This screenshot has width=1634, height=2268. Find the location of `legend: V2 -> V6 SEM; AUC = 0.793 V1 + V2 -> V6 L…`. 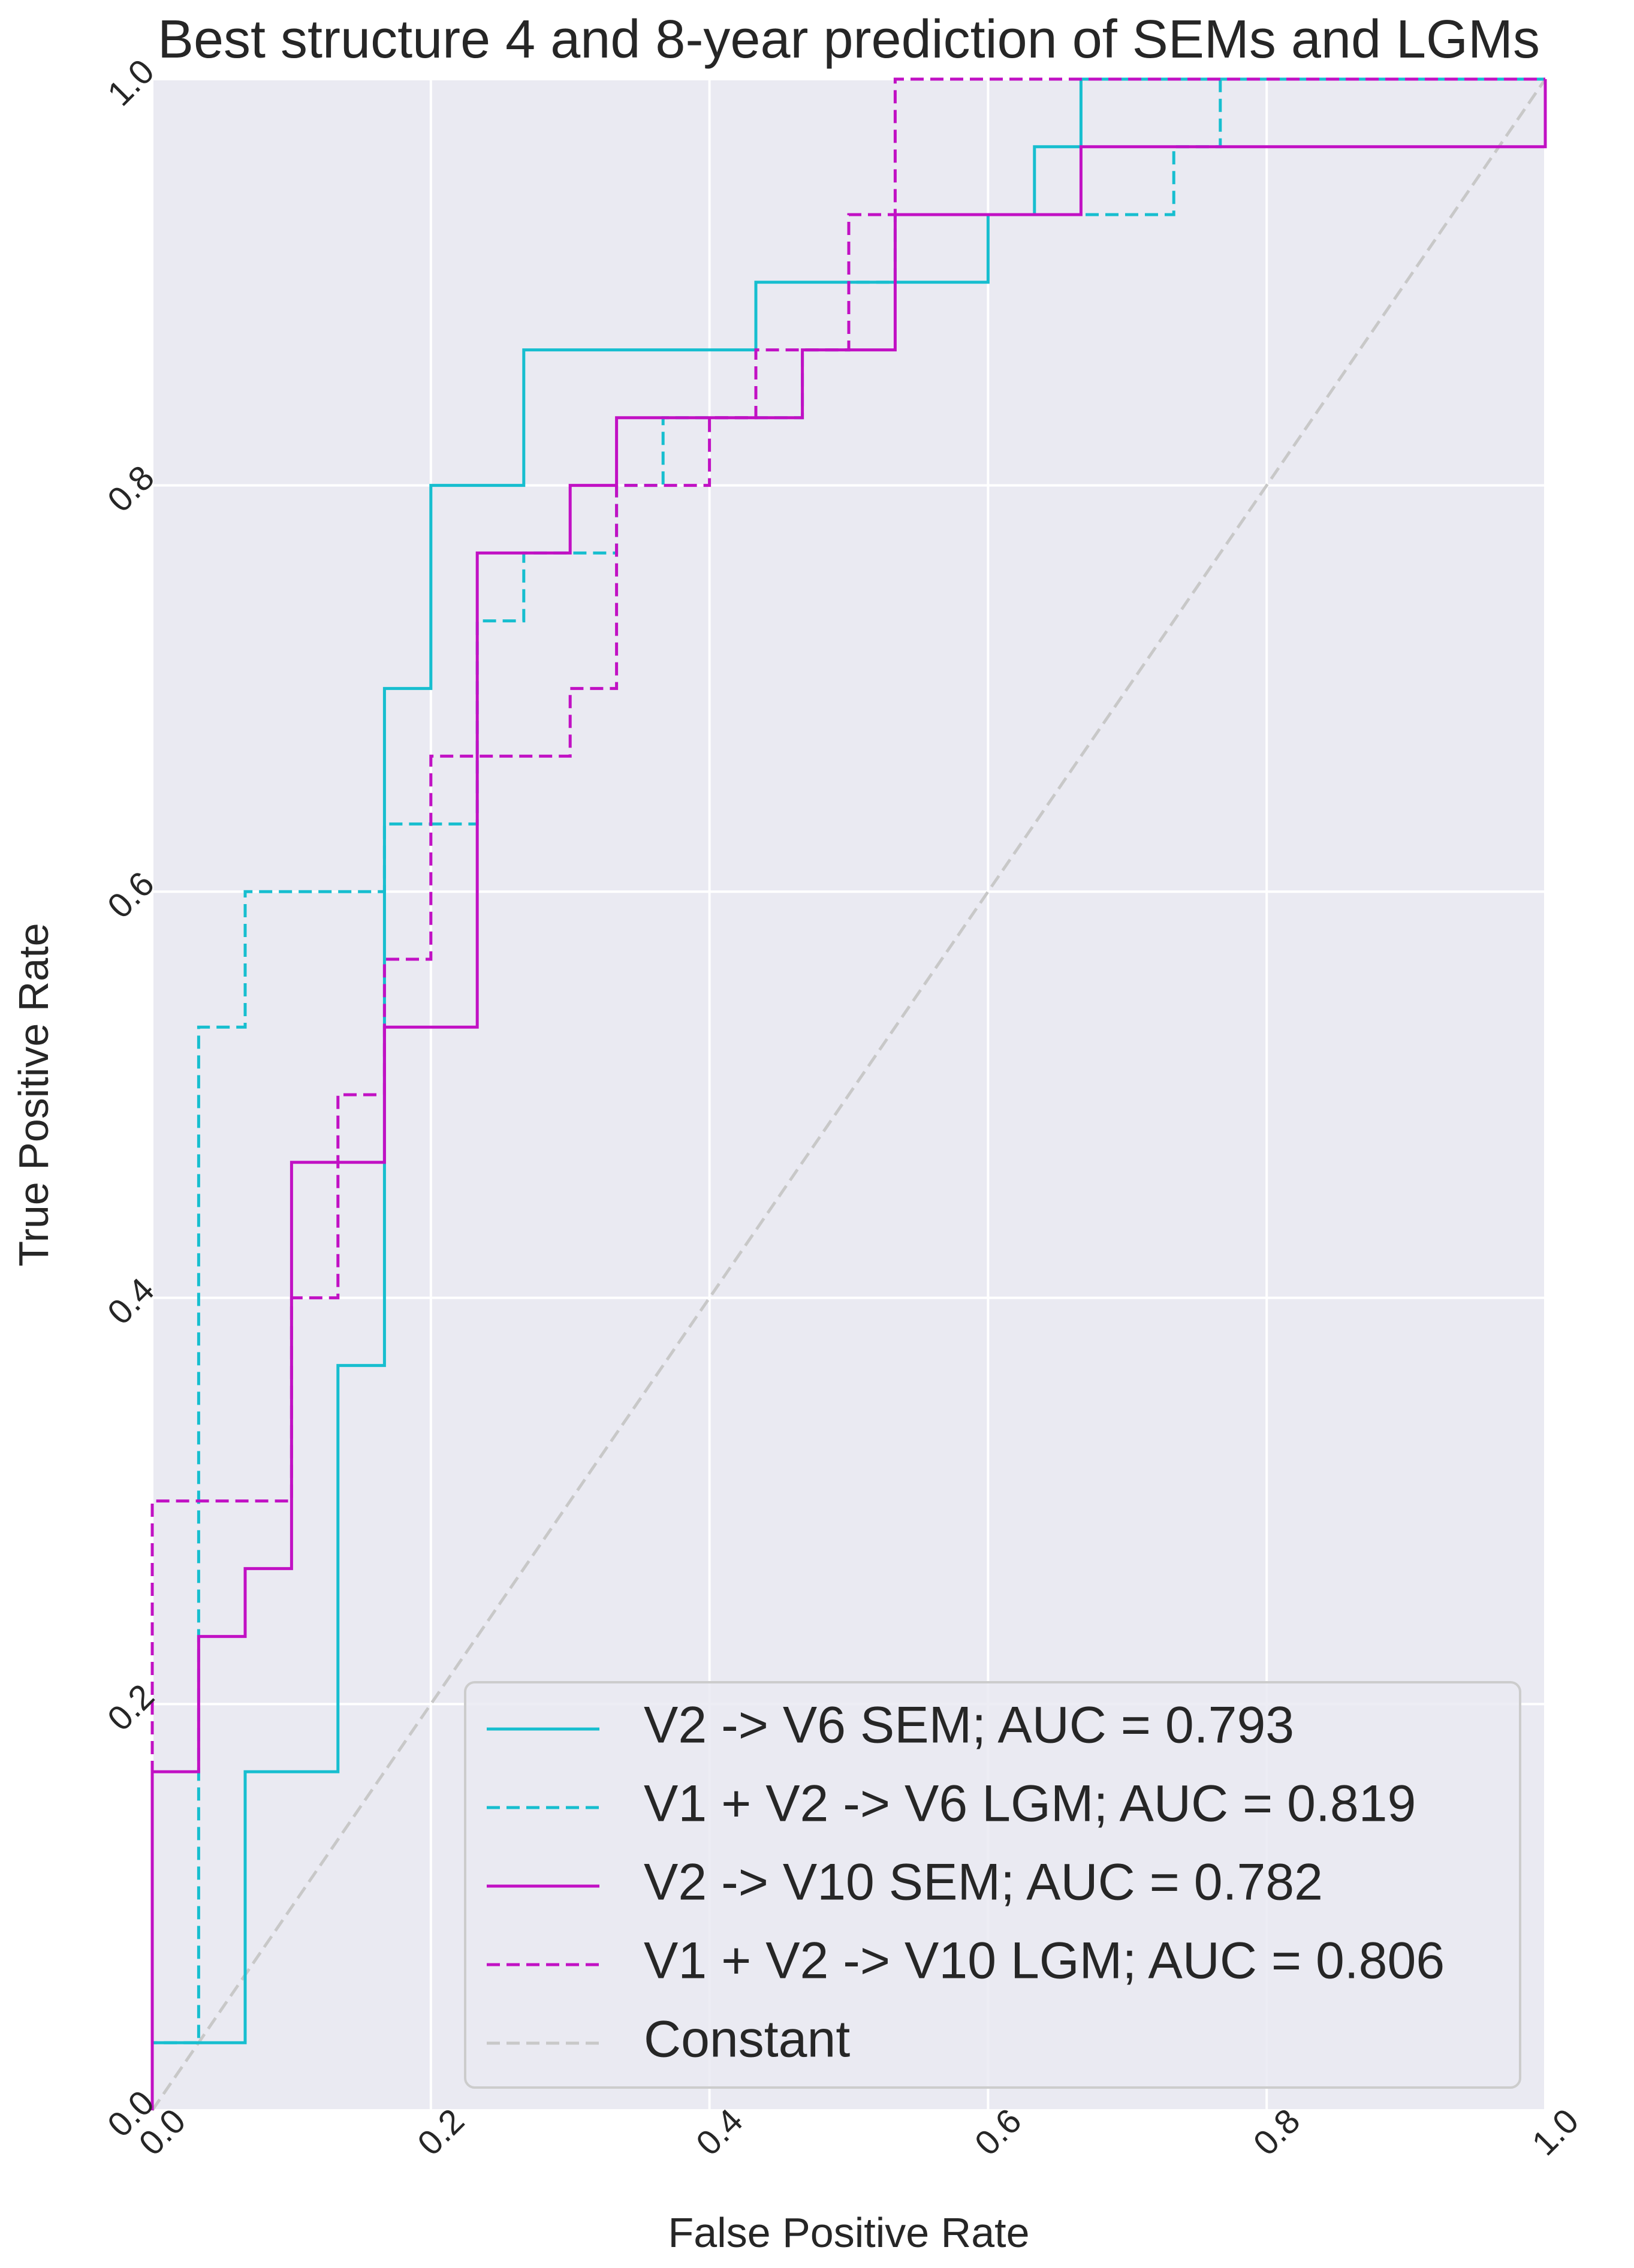

legend: V2 -> V6 SEM; AUC = 0.793 V1 + V2 -> V6 L… is located at coordinates (992, 1885).